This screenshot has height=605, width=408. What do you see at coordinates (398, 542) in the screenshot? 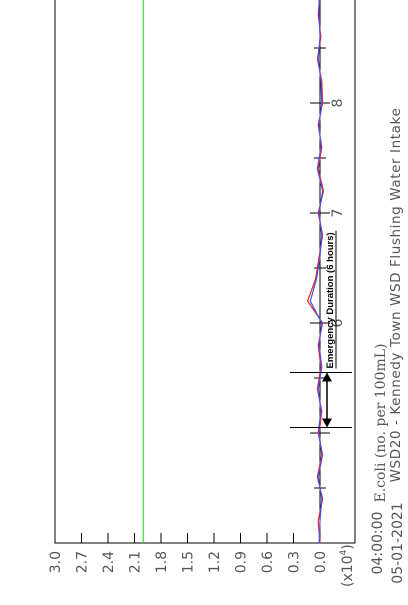
I see `x-start-date-label: 05-01-2021` at bounding box center [398, 542].